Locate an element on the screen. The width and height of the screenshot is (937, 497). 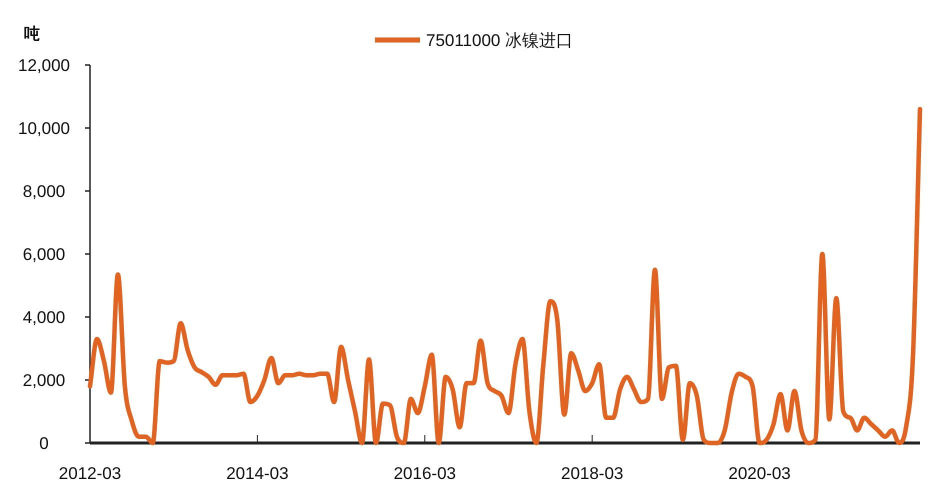
x-tick-label: 2014-03 is located at coordinates (257, 473).